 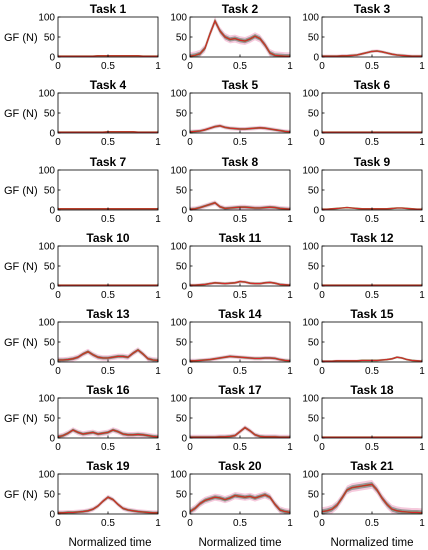 I want to click on panel-6: Task 6 0 0.5 1 0 50 100, so click(x=363, y=113).